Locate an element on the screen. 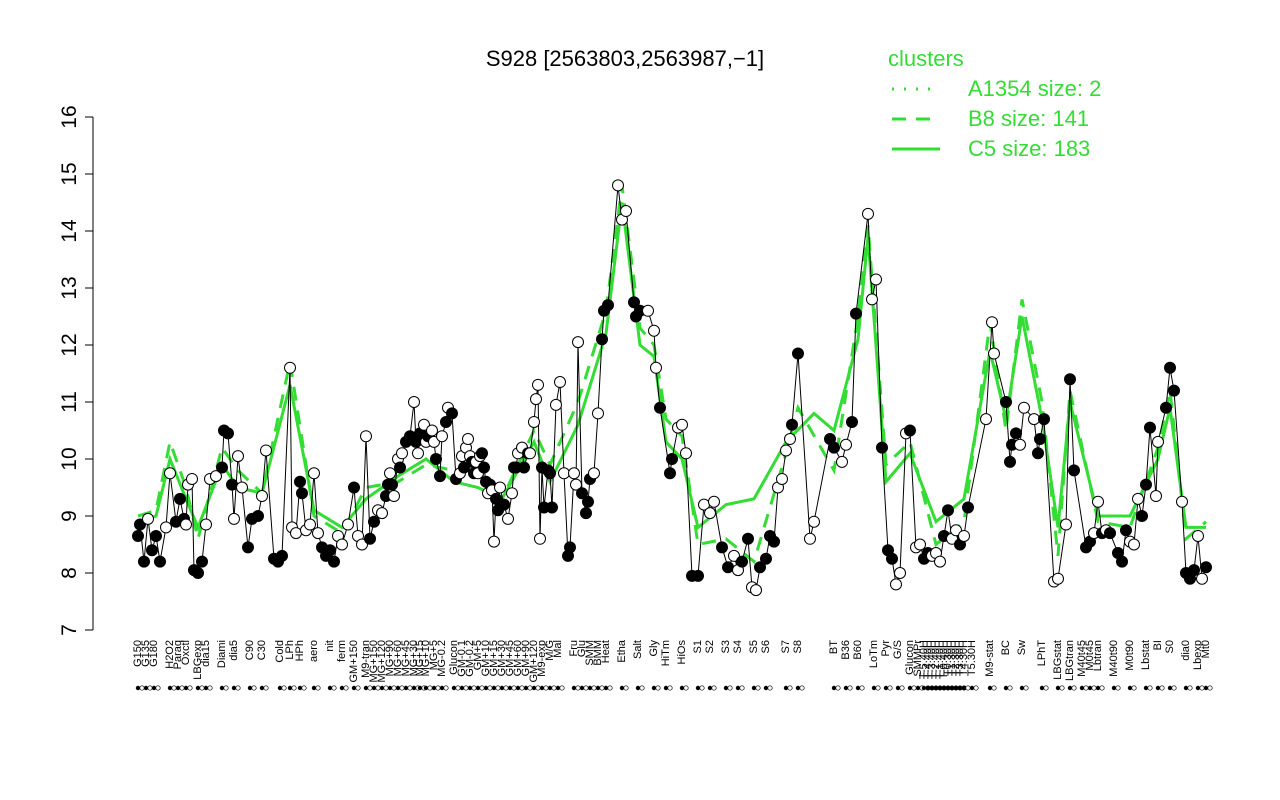 Image resolution: width=1280 pixels, height=800 pixels. y-tick-label: 8 is located at coordinates (69, 573).